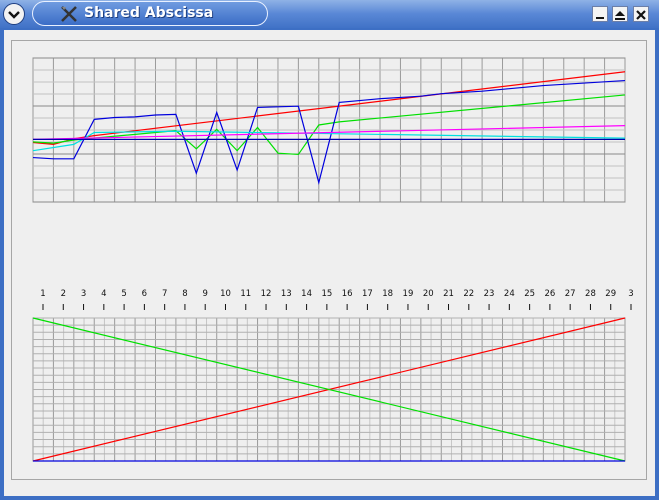  Describe the element at coordinates (600, 18) in the screenshot. I see `minimize-icon` at that location.